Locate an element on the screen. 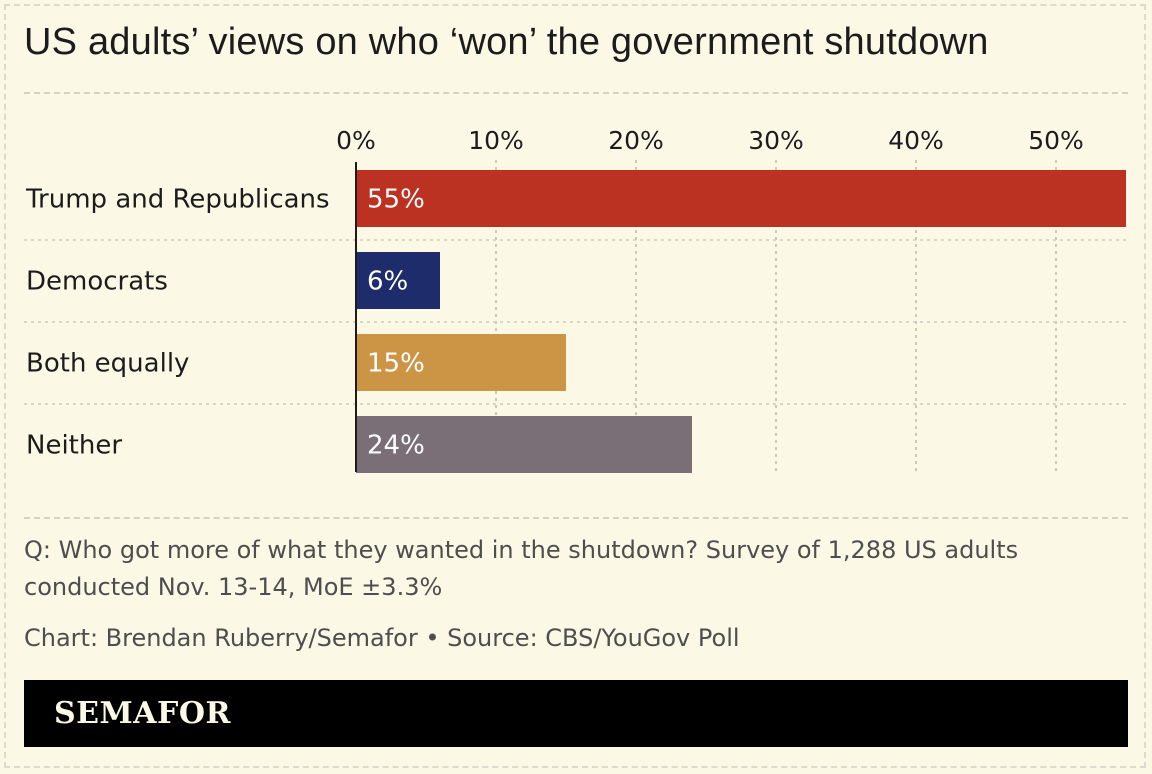  title-divider is located at coordinates (576, 93).